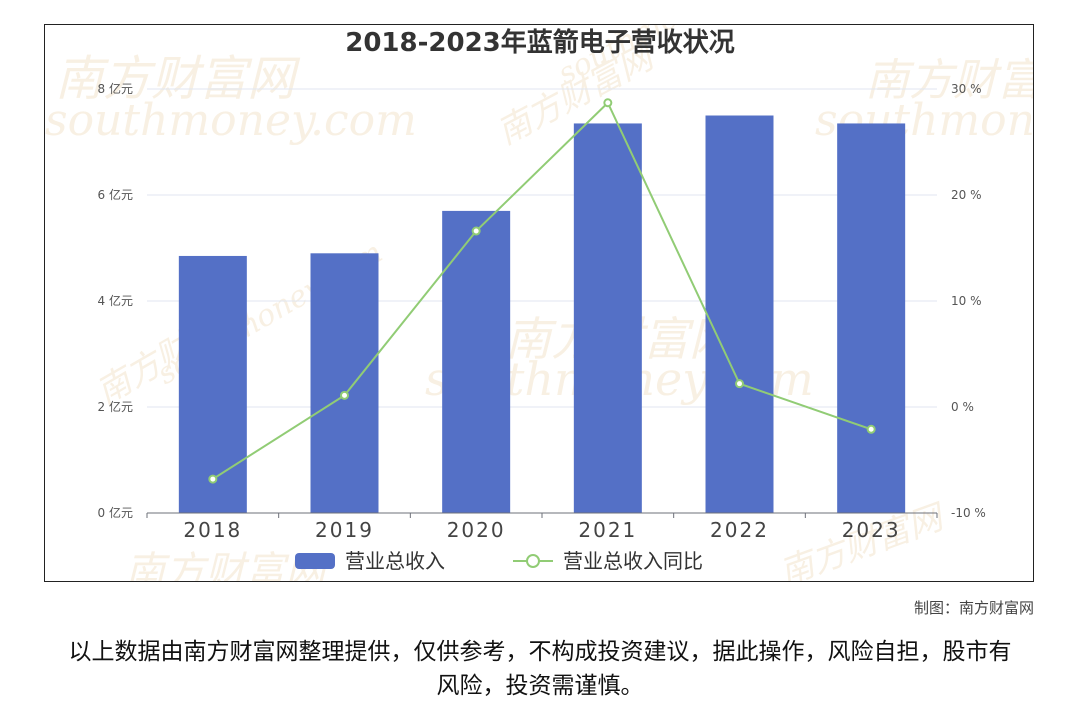 This screenshot has width=1080, height=720. Describe the element at coordinates (395, 561) in the screenshot. I see `legend-bar-label: 营业总收入` at that location.